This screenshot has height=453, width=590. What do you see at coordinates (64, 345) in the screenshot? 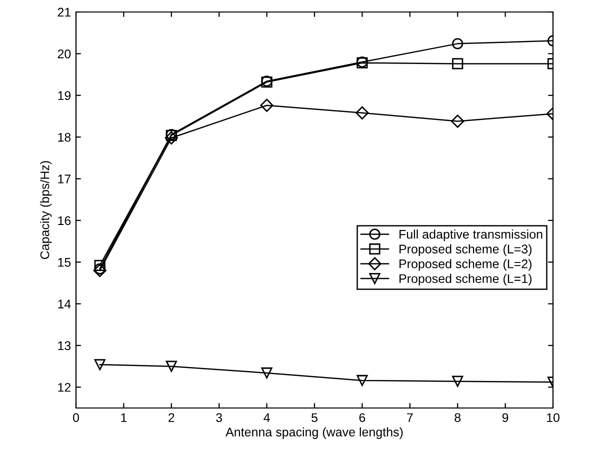
I see `y-tick-label: 13` at bounding box center [64, 345].